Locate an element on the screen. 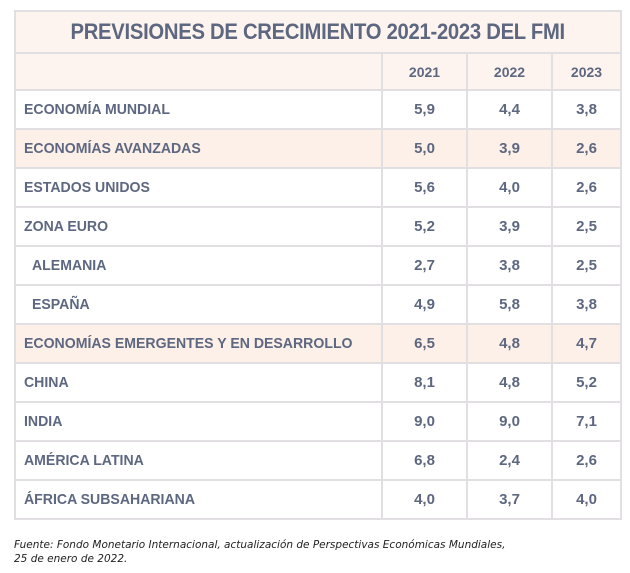 Image resolution: width=630 pixels, height=573 pixels. value-2021: 5,6 is located at coordinates (424, 187).